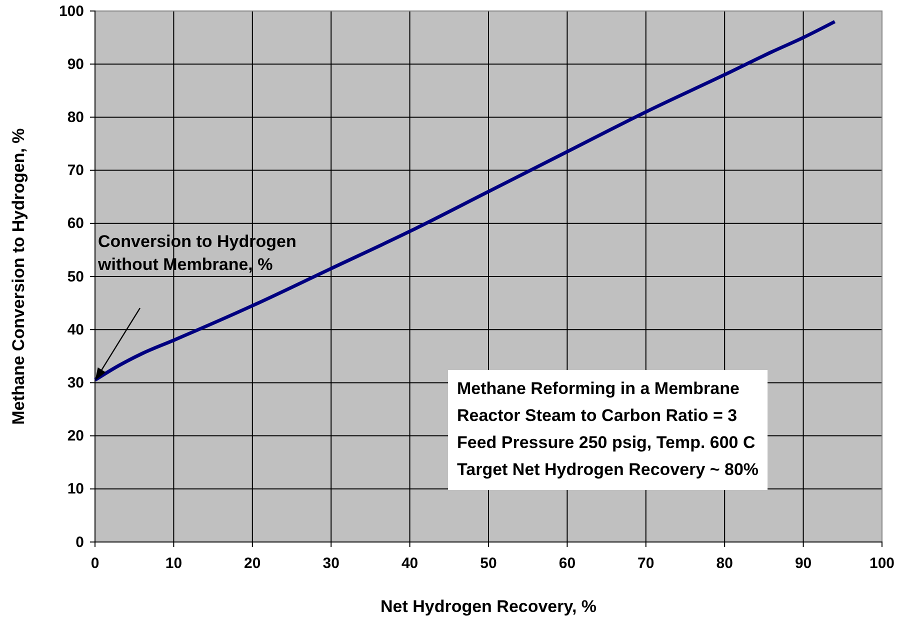 The image size is (906, 620). I want to click on x-tick-label: 80, so click(724, 563).